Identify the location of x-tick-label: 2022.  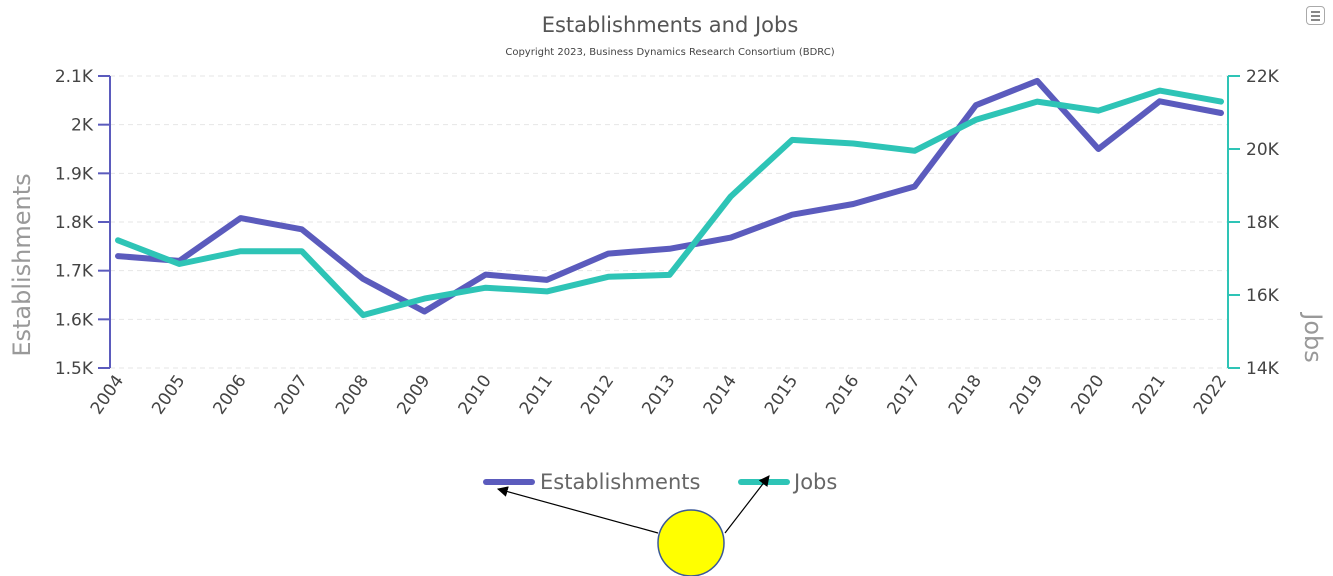
(1210, 394).